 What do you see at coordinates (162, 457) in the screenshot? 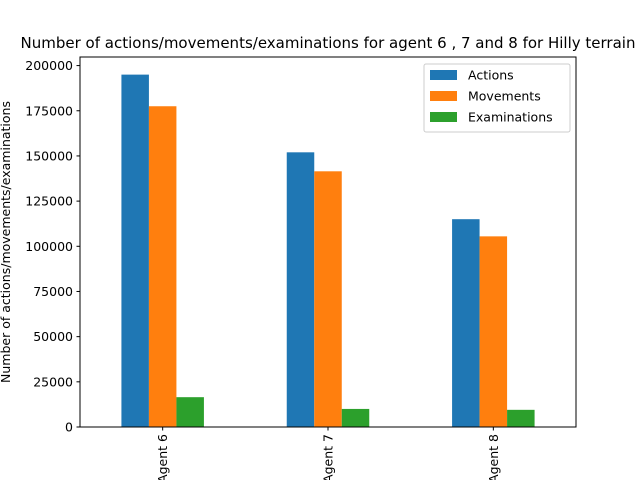
I see `x-tick-label: Agent 6` at bounding box center [162, 457].